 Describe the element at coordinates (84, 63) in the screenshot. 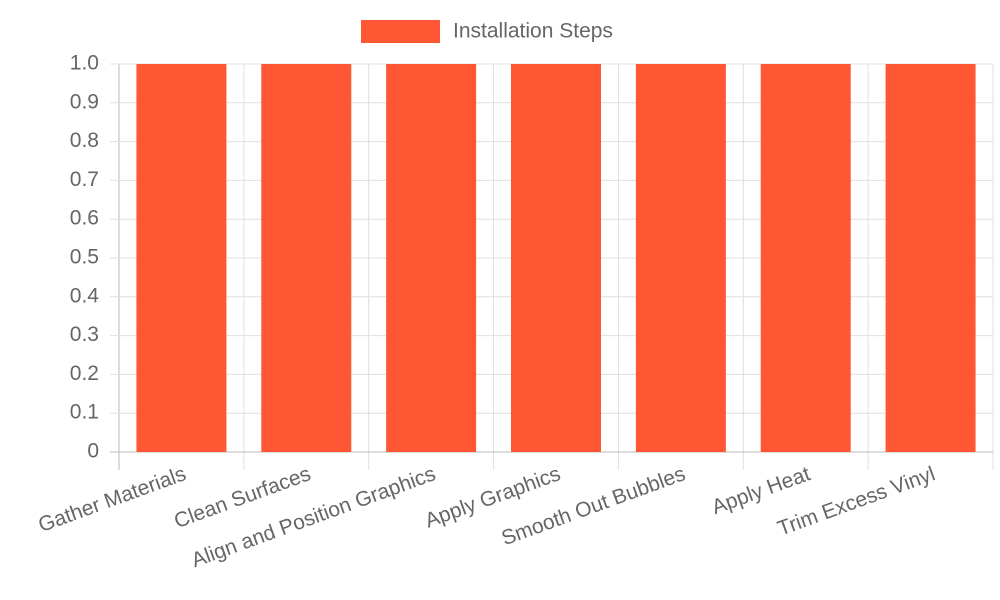

I see `y-tick-label: 1.0` at that location.